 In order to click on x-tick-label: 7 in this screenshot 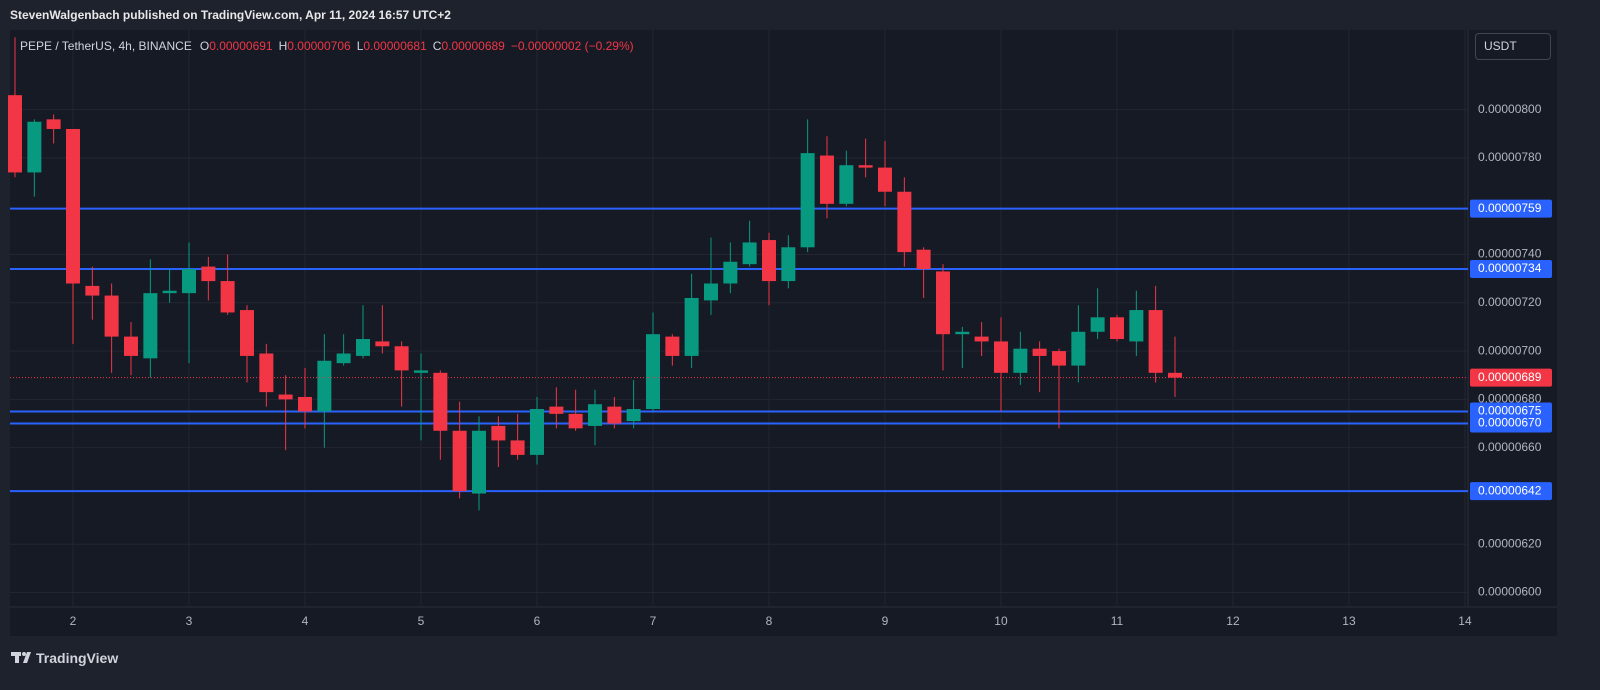, I will do `click(653, 621)`.